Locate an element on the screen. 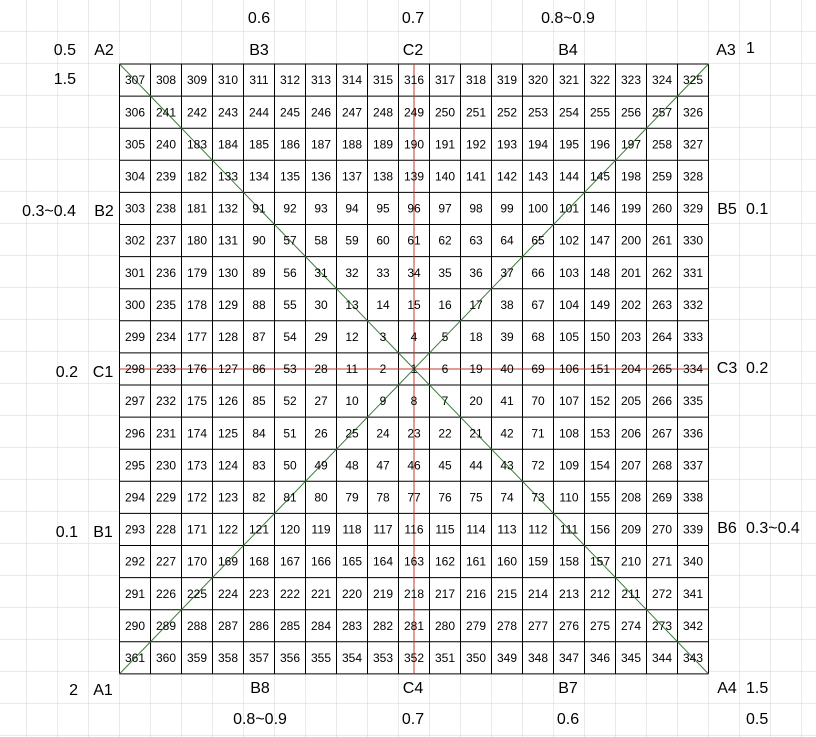 The image size is (816, 737). cell-number: 167 is located at coordinates (290, 562).